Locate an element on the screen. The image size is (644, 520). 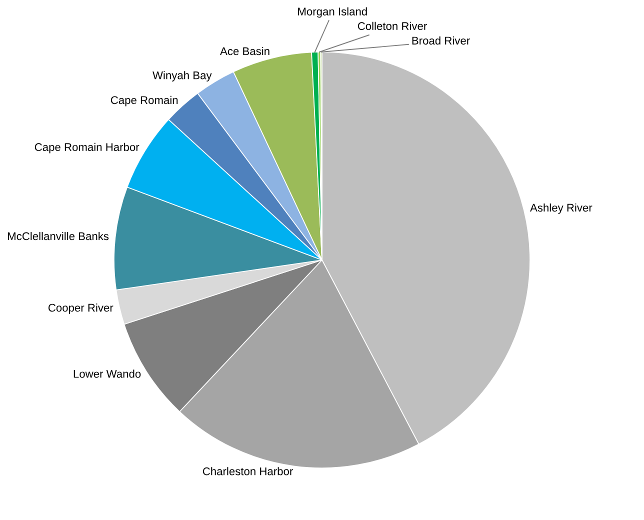
slice-label: Cape Romain Harbor is located at coordinates (87, 148).